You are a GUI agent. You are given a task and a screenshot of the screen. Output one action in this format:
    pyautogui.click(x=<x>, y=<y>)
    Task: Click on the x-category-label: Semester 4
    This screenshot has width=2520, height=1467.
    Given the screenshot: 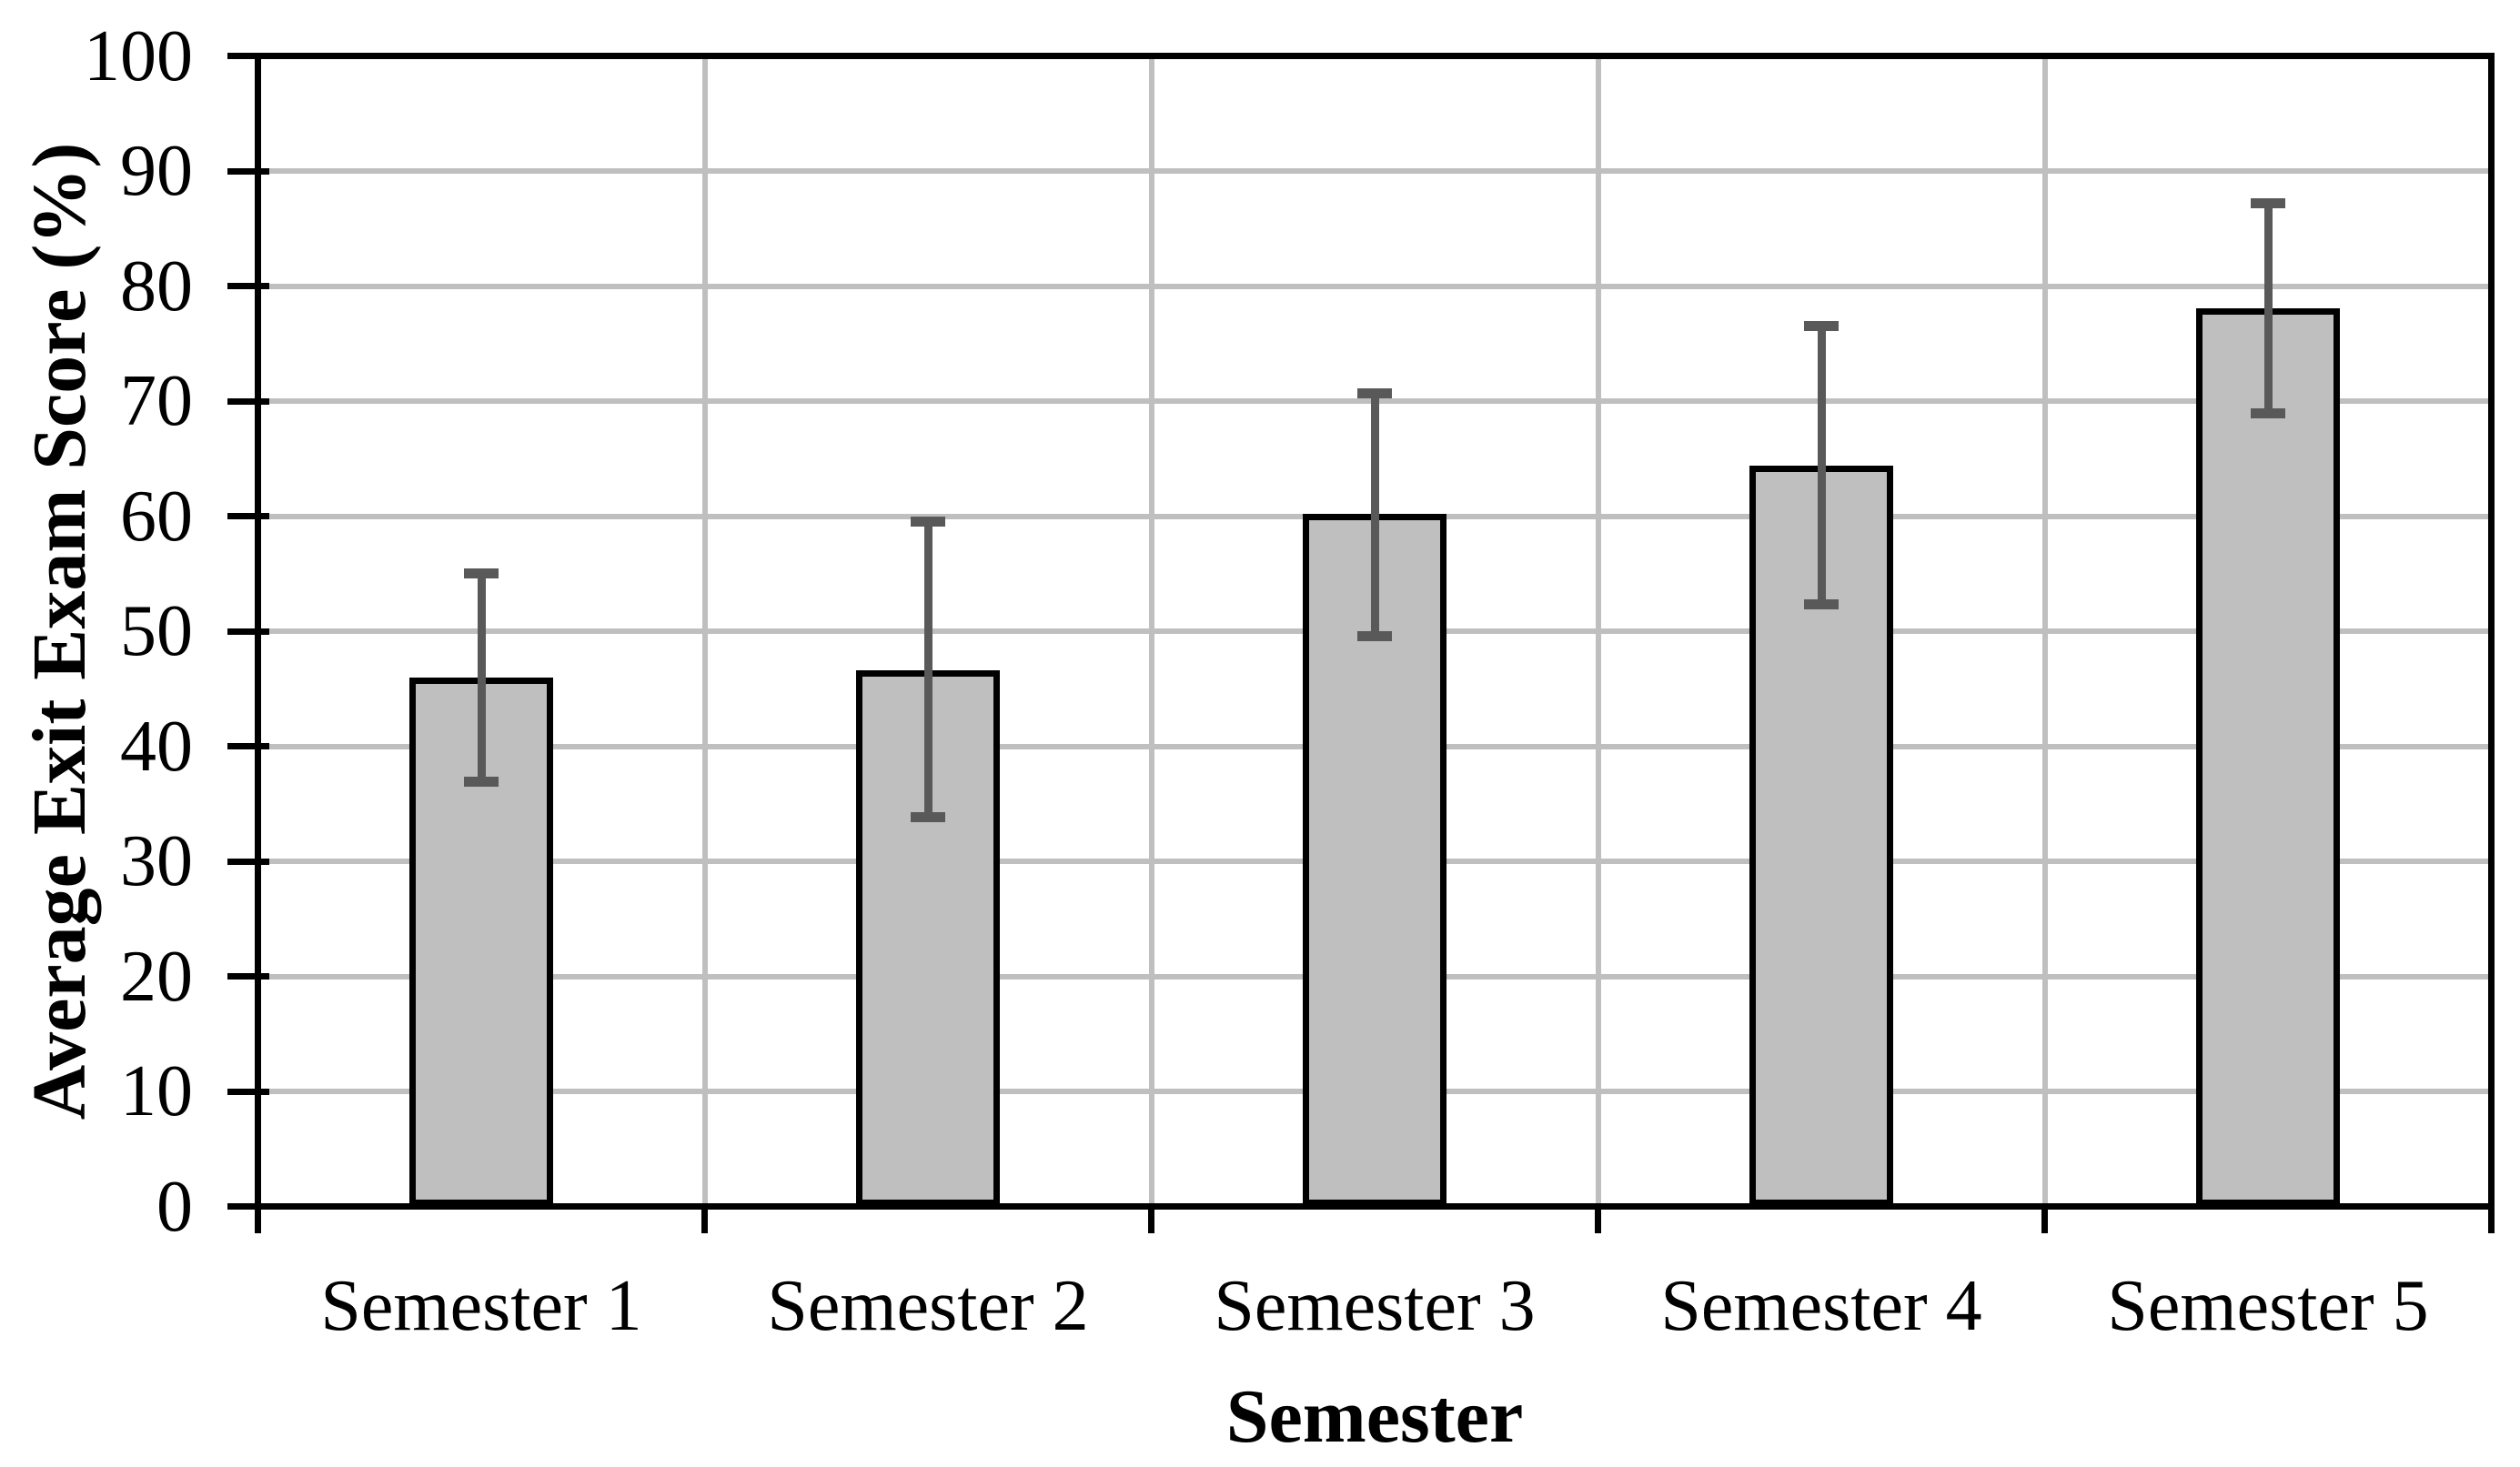 What is the action you would take?
    pyautogui.click(x=1821, y=1306)
    